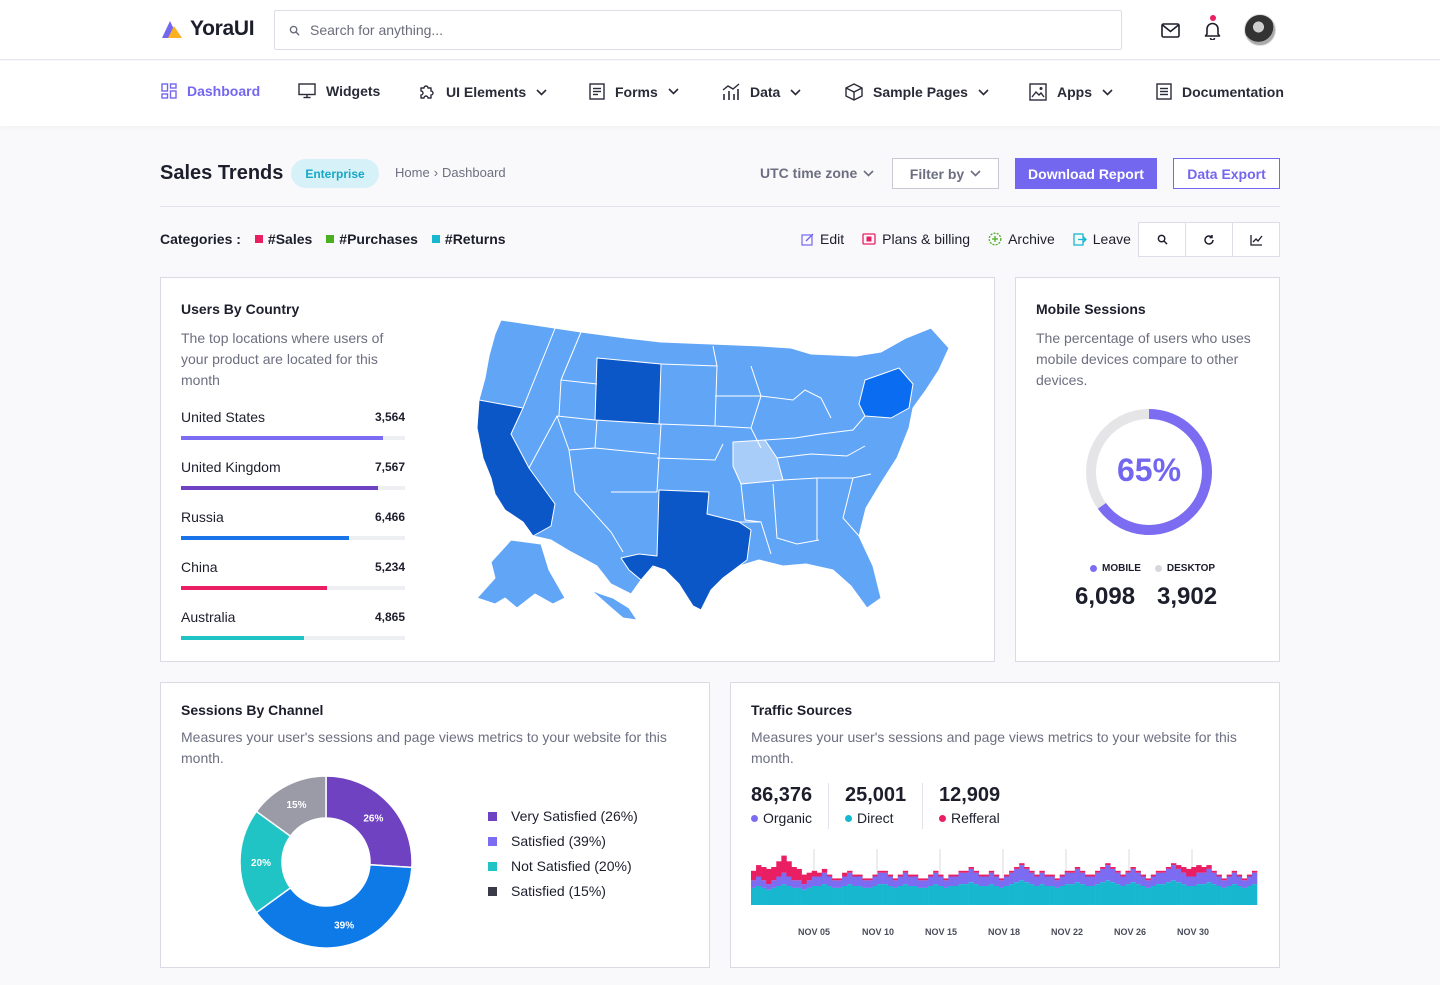 This screenshot has width=1440, height=985. I want to click on bell-icon, so click(1212, 27).